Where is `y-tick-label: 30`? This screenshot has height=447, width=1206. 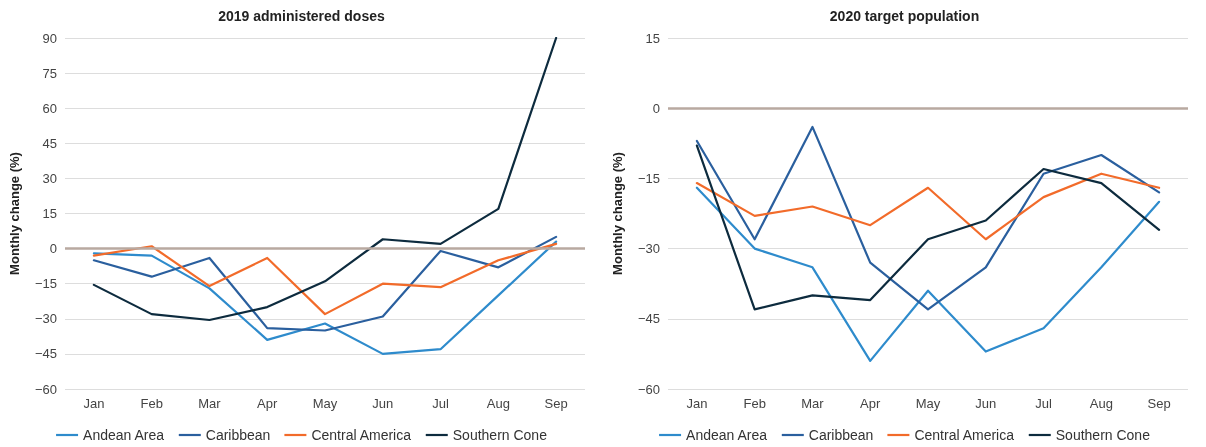 y-tick-label: 30 is located at coordinates (49, 178).